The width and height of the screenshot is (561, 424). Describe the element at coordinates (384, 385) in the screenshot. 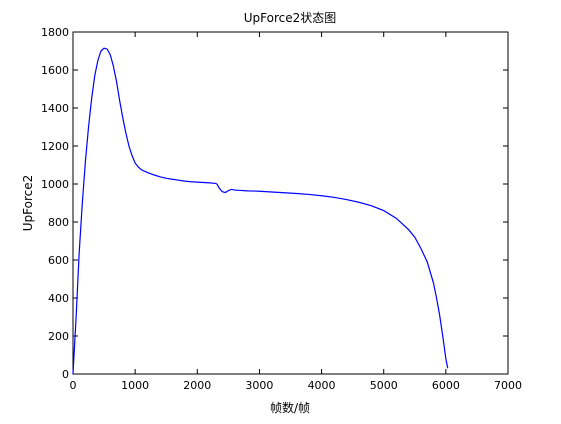

I see `x-tick-label: 5000` at that location.